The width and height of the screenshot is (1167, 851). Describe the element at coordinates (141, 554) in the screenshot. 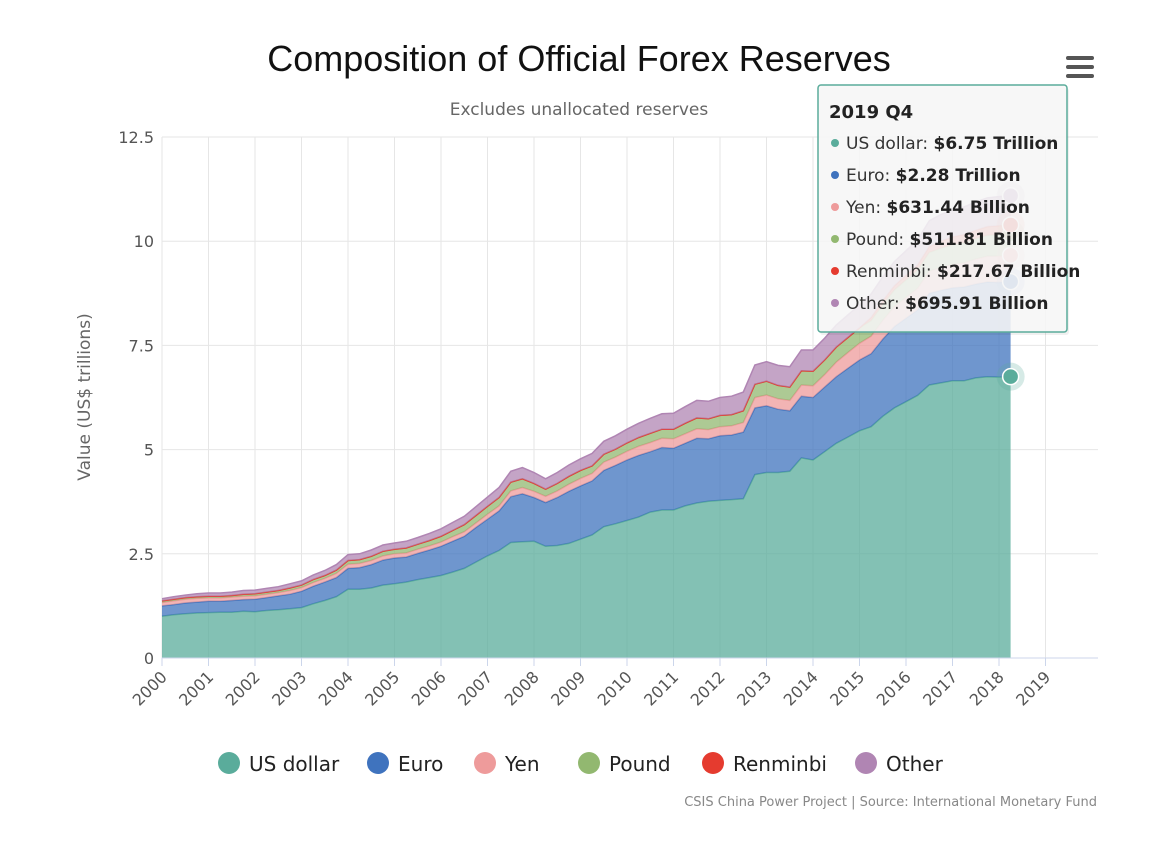

I see `y-tick-label: 2.5` at that location.